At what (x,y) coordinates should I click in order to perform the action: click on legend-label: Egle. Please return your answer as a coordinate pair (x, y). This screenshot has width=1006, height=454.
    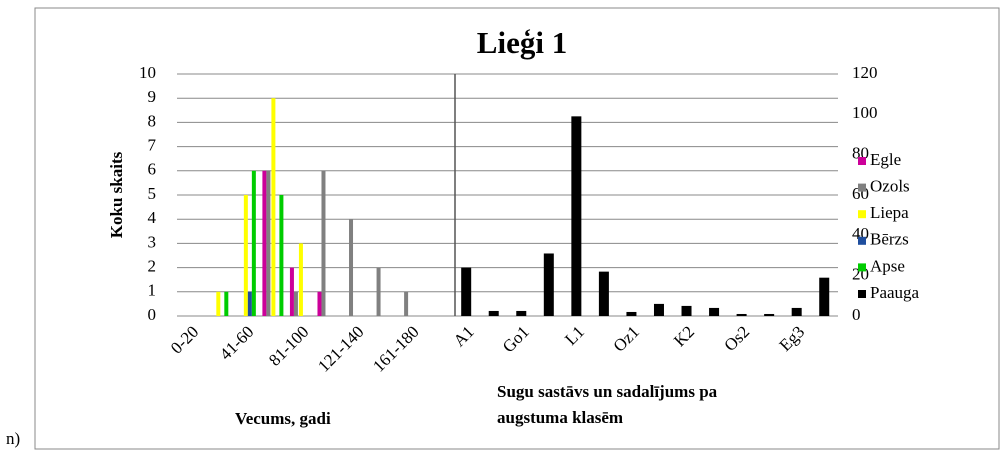
    Looking at the image, I should click on (885, 159).